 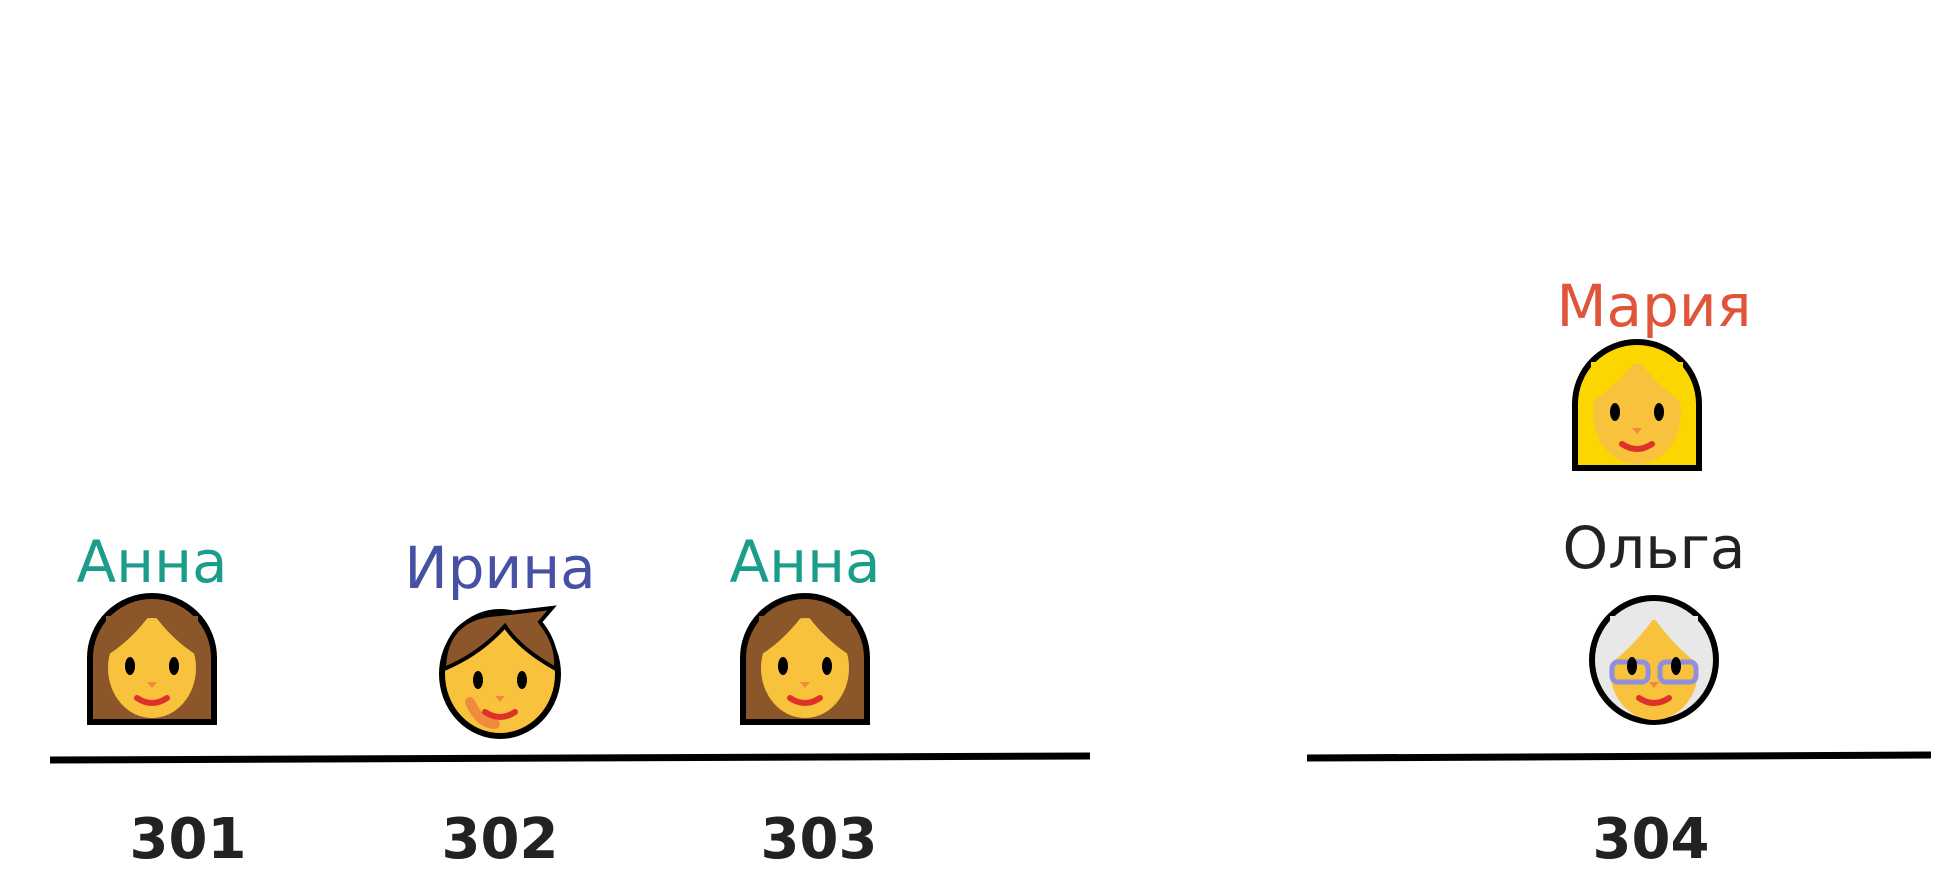 I want to click on room-number: 303, so click(x=819, y=839).